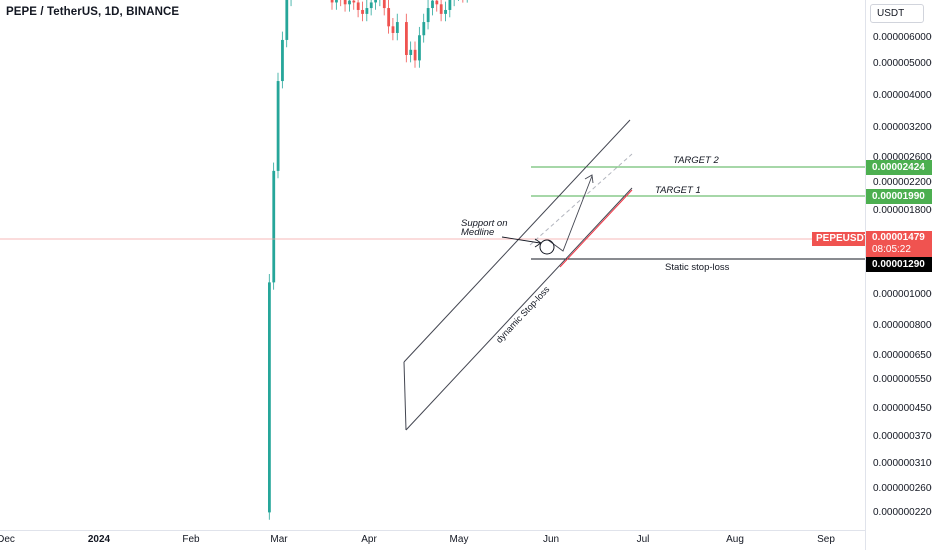 The image size is (932, 550). I want to click on current-price-badge: 0.00001479 08:05:22, so click(899, 244).